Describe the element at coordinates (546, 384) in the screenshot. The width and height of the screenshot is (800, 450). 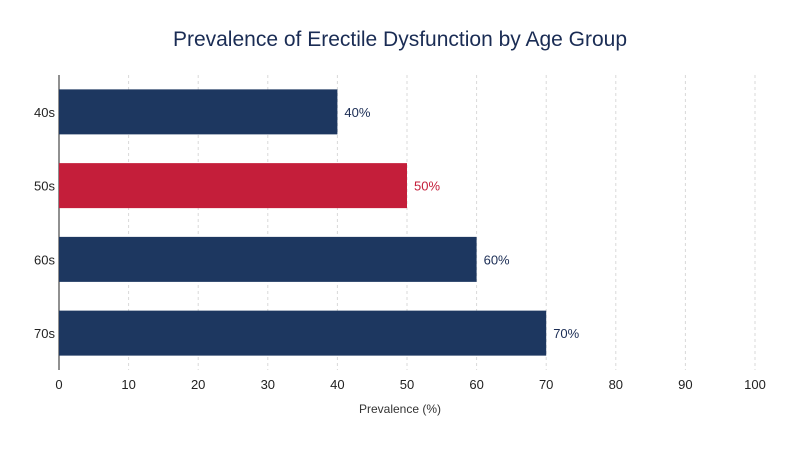
I see `x-tick-label: 70` at that location.